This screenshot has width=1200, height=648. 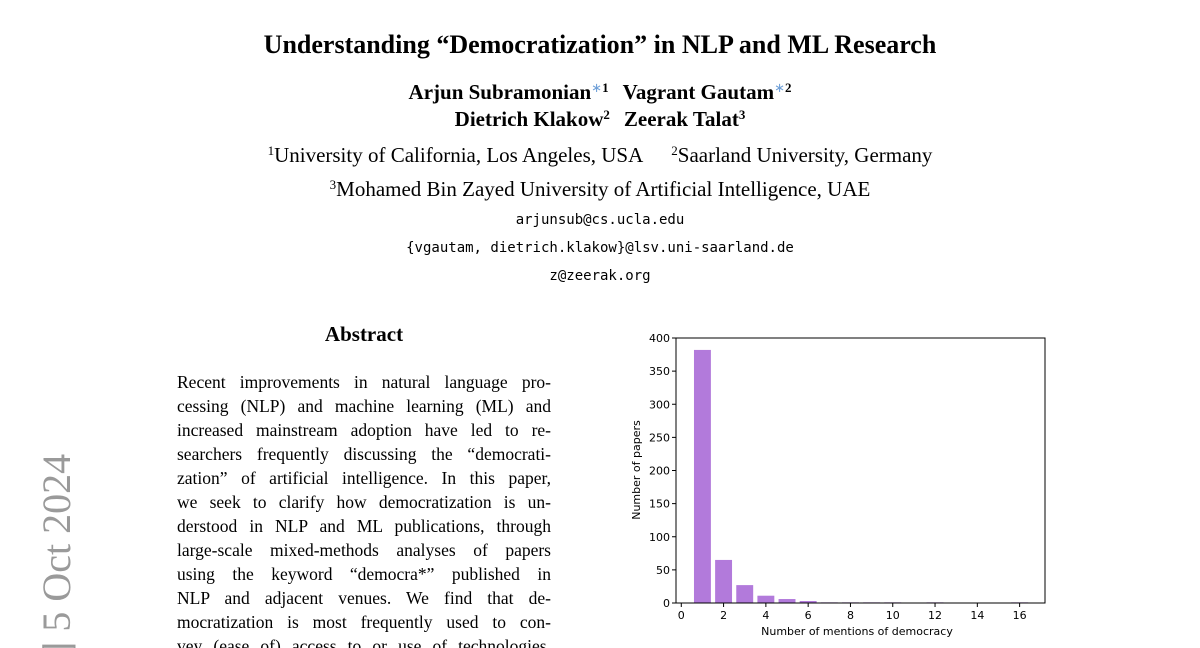 What do you see at coordinates (663, 570) in the screenshot?
I see `y-tick-label: 50` at bounding box center [663, 570].